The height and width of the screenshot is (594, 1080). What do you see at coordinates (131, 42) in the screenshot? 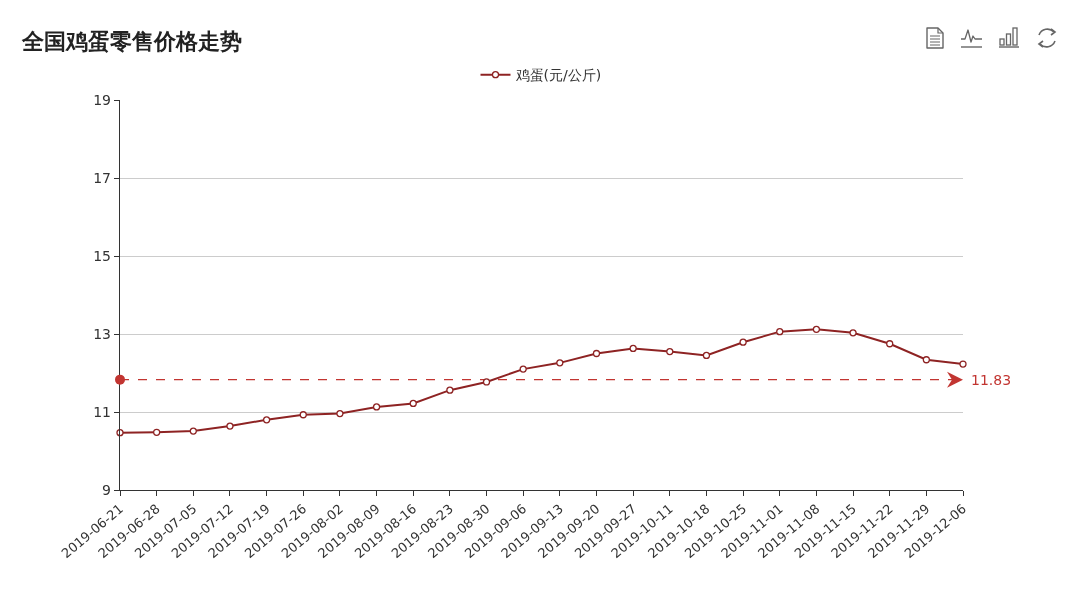
I see `chart-title: 全国鸡蛋零售价格走势` at bounding box center [131, 42].